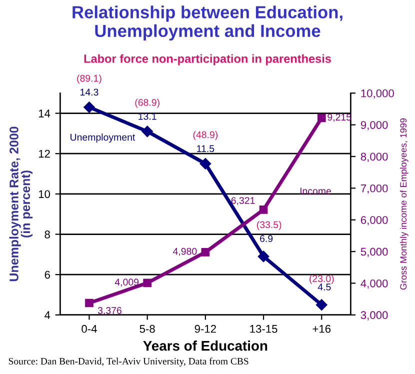 The image size is (415, 374). What do you see at coordinates (404, 204) in the screenshot?
I see `y2-axis-title: Gross Monthly income of Employees, 1999` at bounding box center [404, 204].